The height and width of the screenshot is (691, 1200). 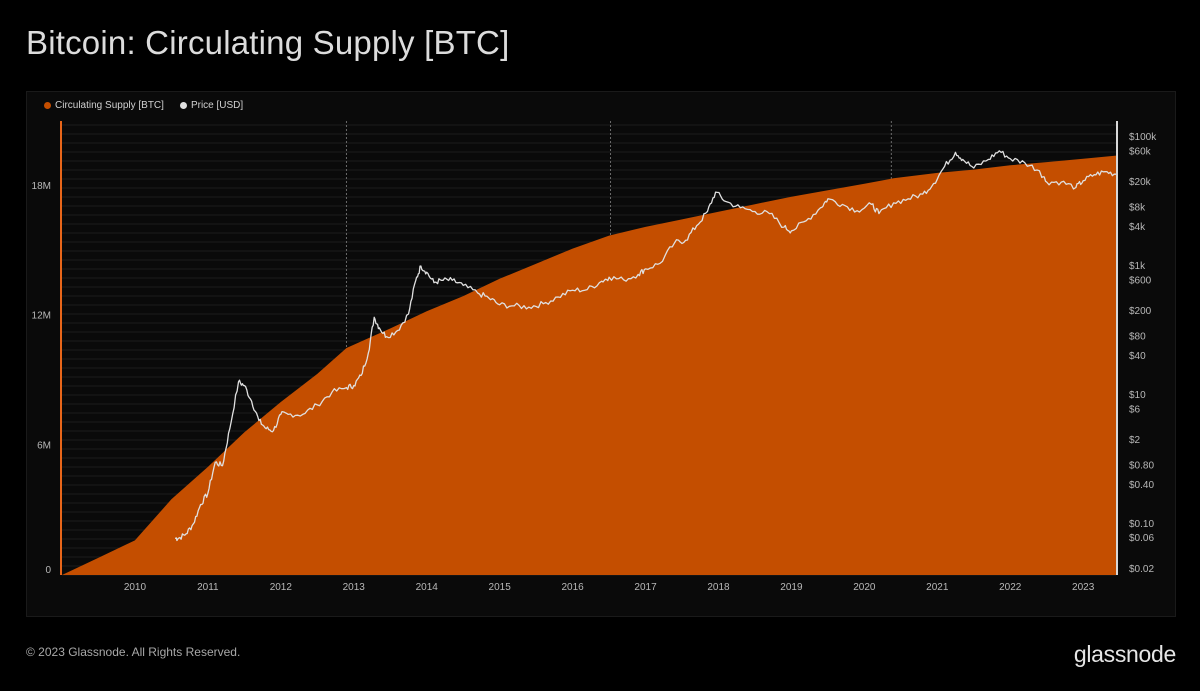 I want to click on x-tick-label: 2017, so click(x=645, y=587).